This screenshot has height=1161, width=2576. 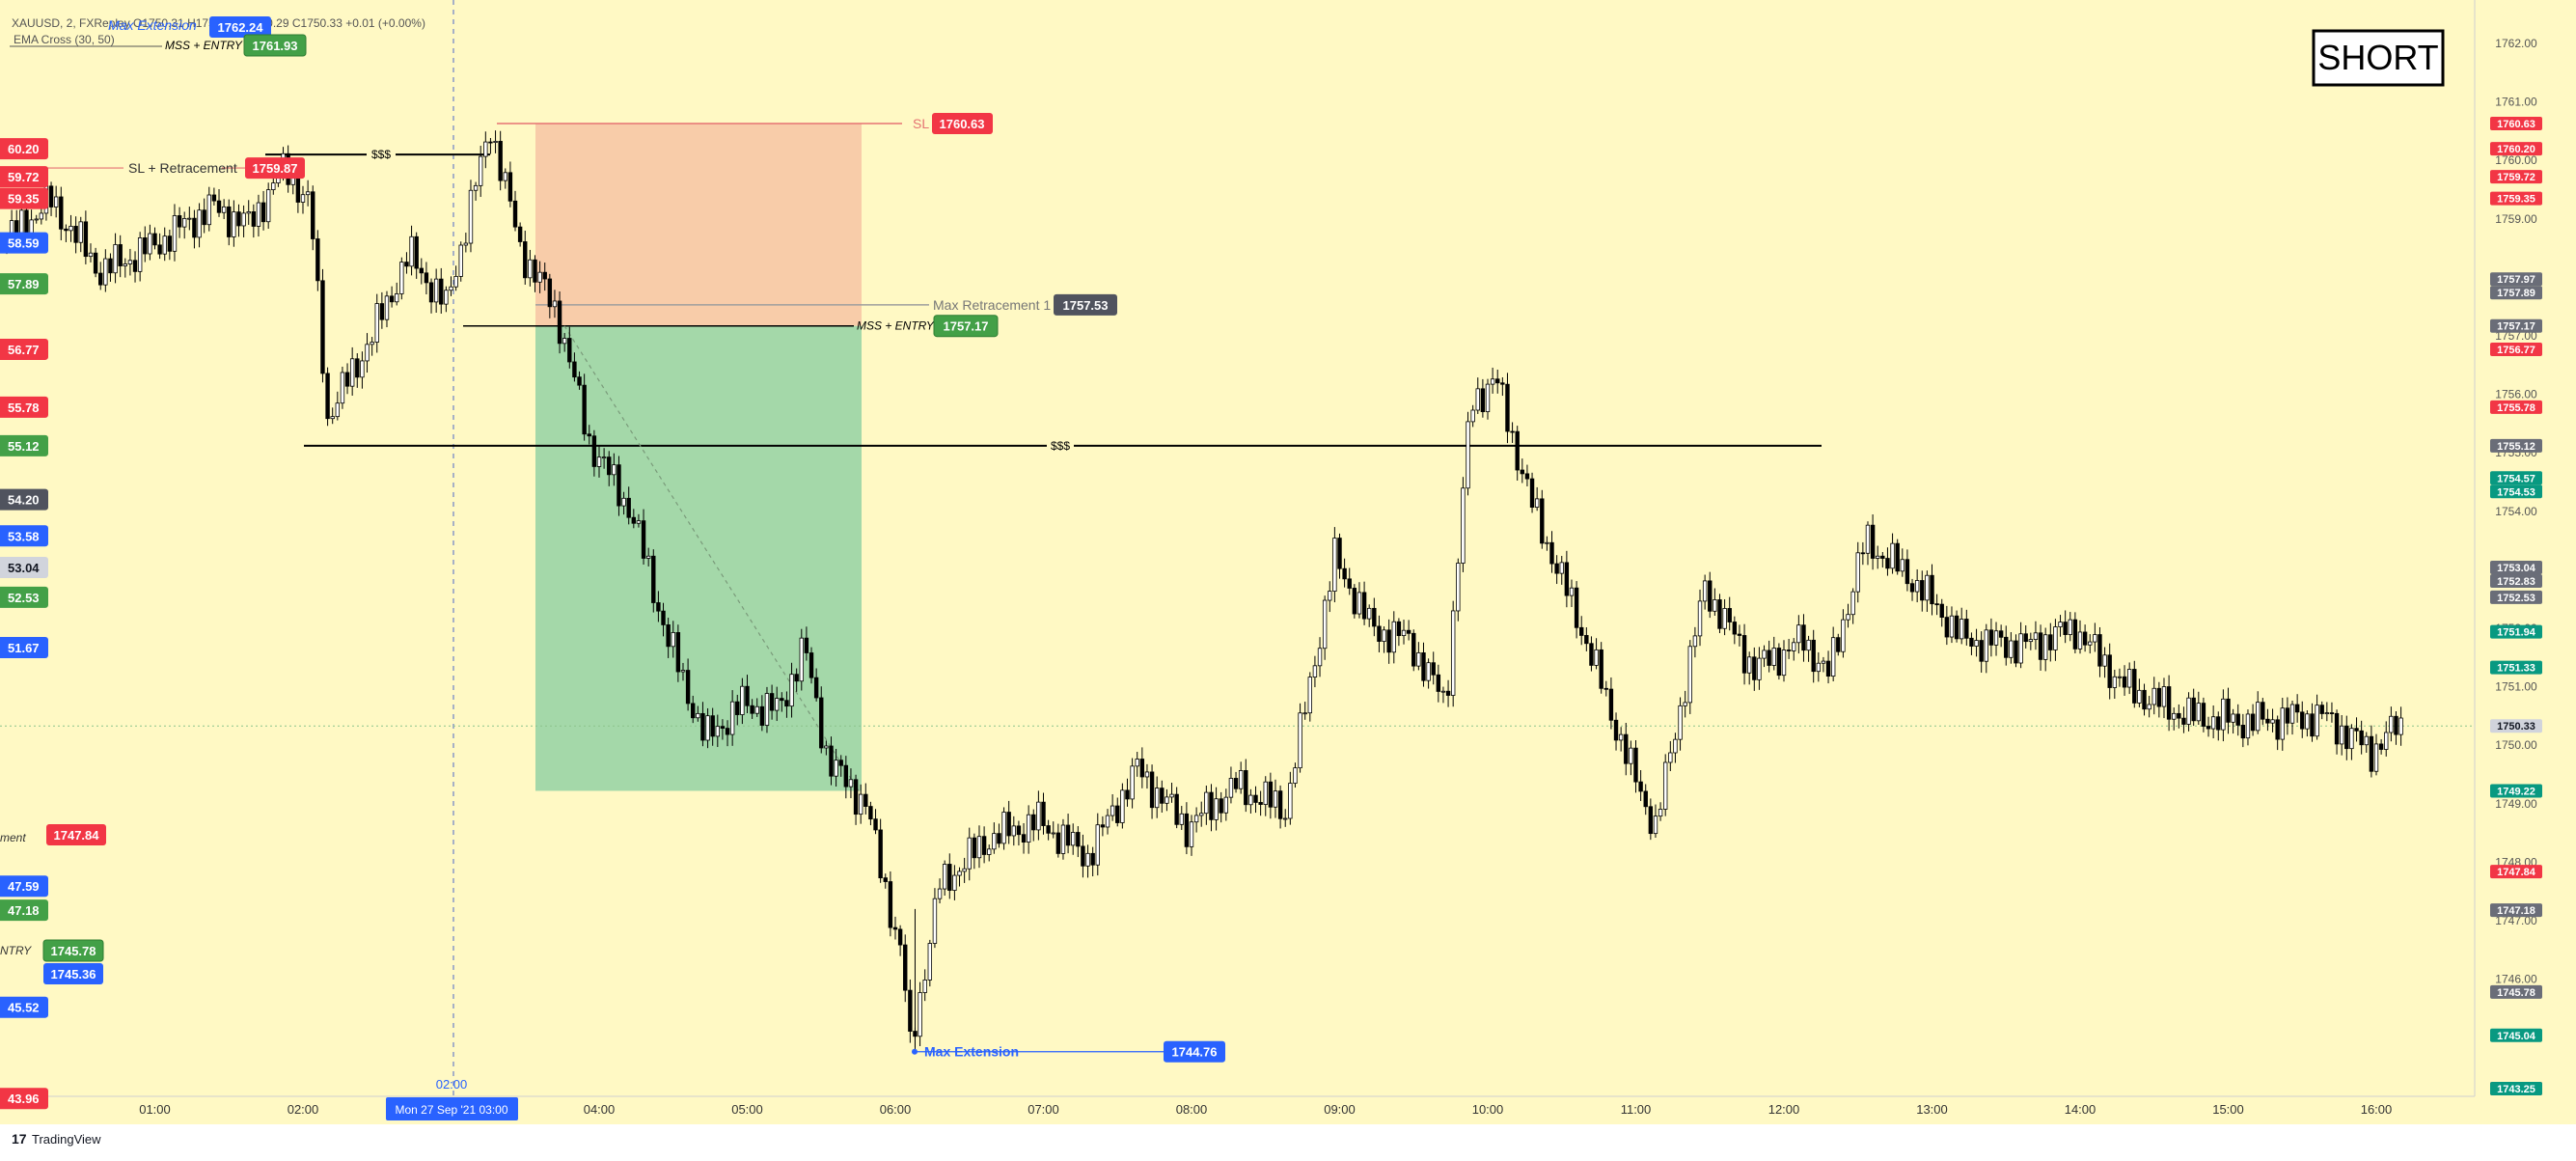 What do you see at coordinates (240, 27) in the screenshot?
I see `top-max-extension-value-tag: 1762.24` at bounding box center [240, 27].